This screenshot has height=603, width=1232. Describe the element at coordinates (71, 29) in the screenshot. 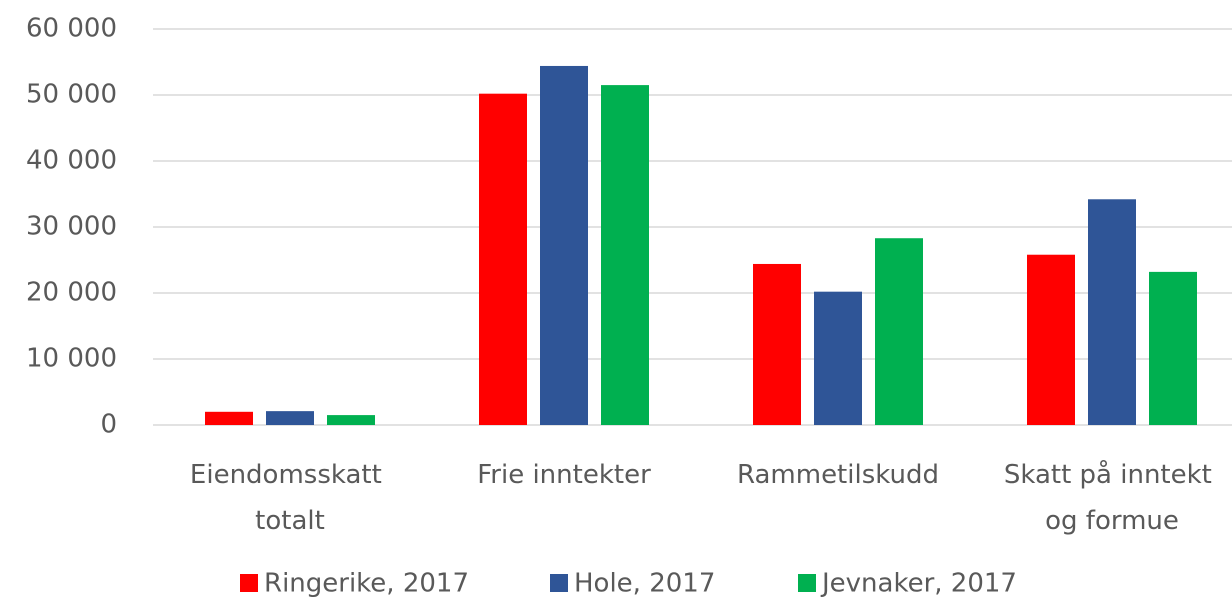

I see `y-tick-label: 60 000` at that location.